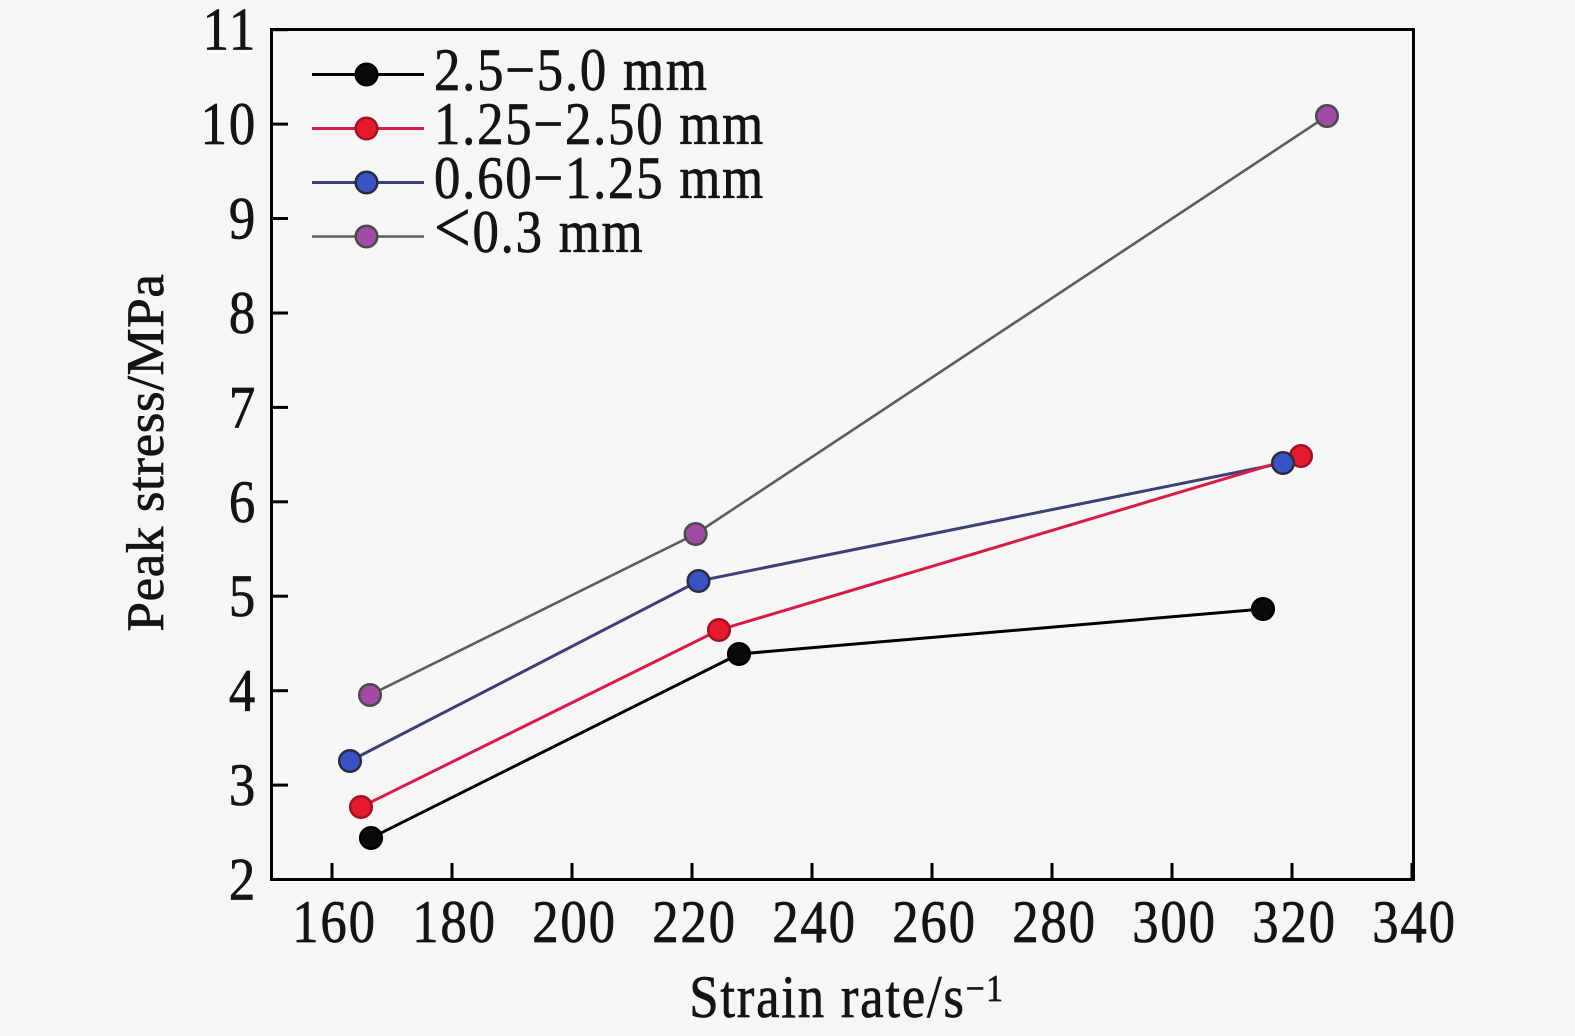  I want to click on svg-text: 1.25−2.50 mm, so click(599, 125).